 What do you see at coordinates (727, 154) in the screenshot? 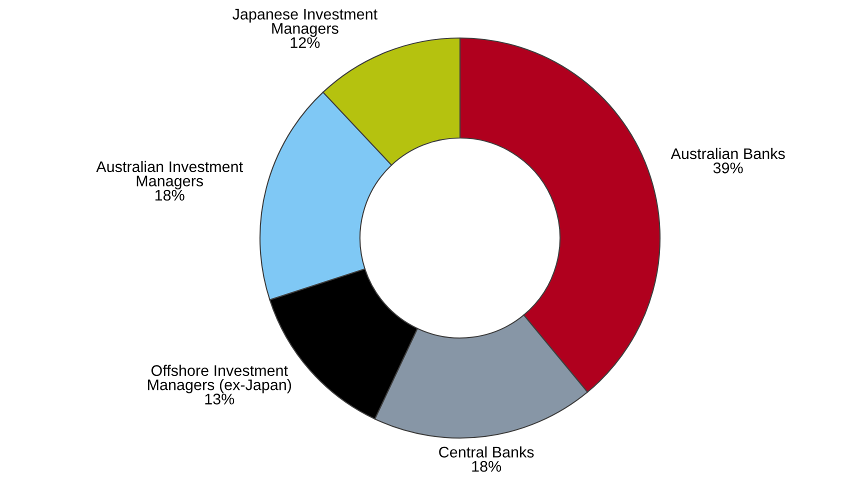
I see `slice-label: Australian Banks` at bounding box center [727, 154].